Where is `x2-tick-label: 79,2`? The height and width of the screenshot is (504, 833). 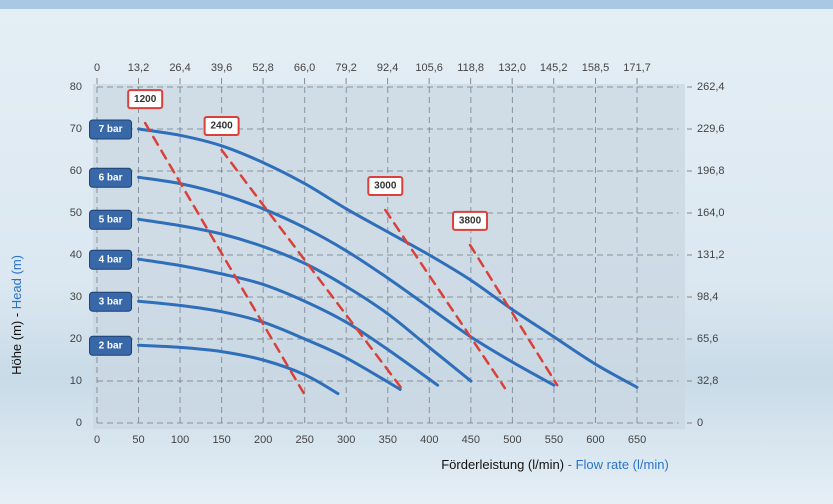 x2-tick-label: 79,2 is located at coordinates (345, 68).